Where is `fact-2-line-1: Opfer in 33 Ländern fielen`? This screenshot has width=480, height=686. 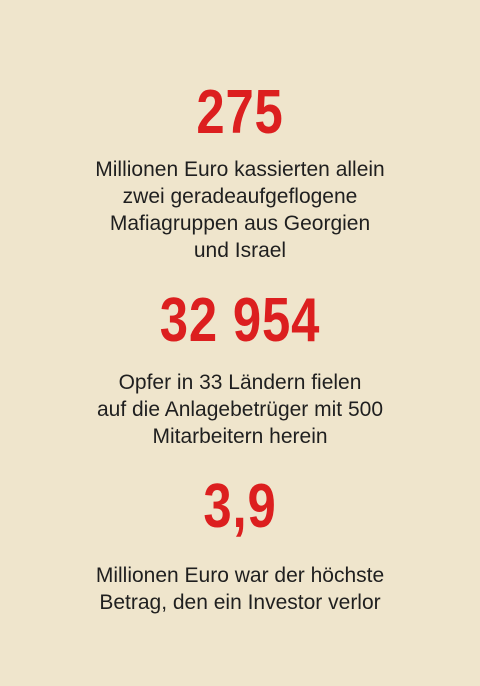
fact-2-line-1: Opfer in 33 Ländern fielen is located at coordinates (240, 382).